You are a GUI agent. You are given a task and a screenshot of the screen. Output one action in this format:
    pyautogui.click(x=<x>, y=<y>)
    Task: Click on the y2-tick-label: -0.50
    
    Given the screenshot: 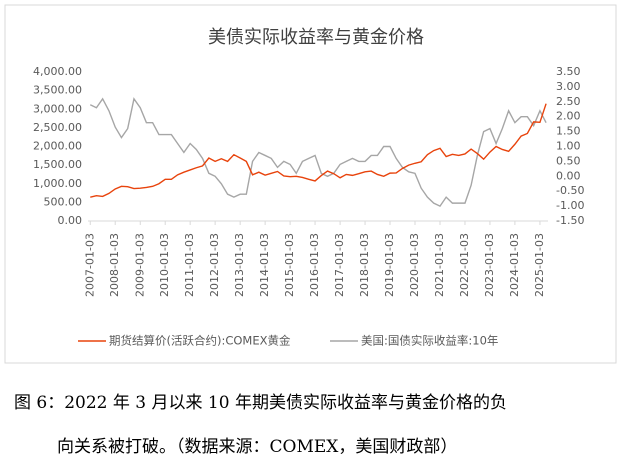 What is the action you would take?
    pyautogui.click(x=570, y=190)
    